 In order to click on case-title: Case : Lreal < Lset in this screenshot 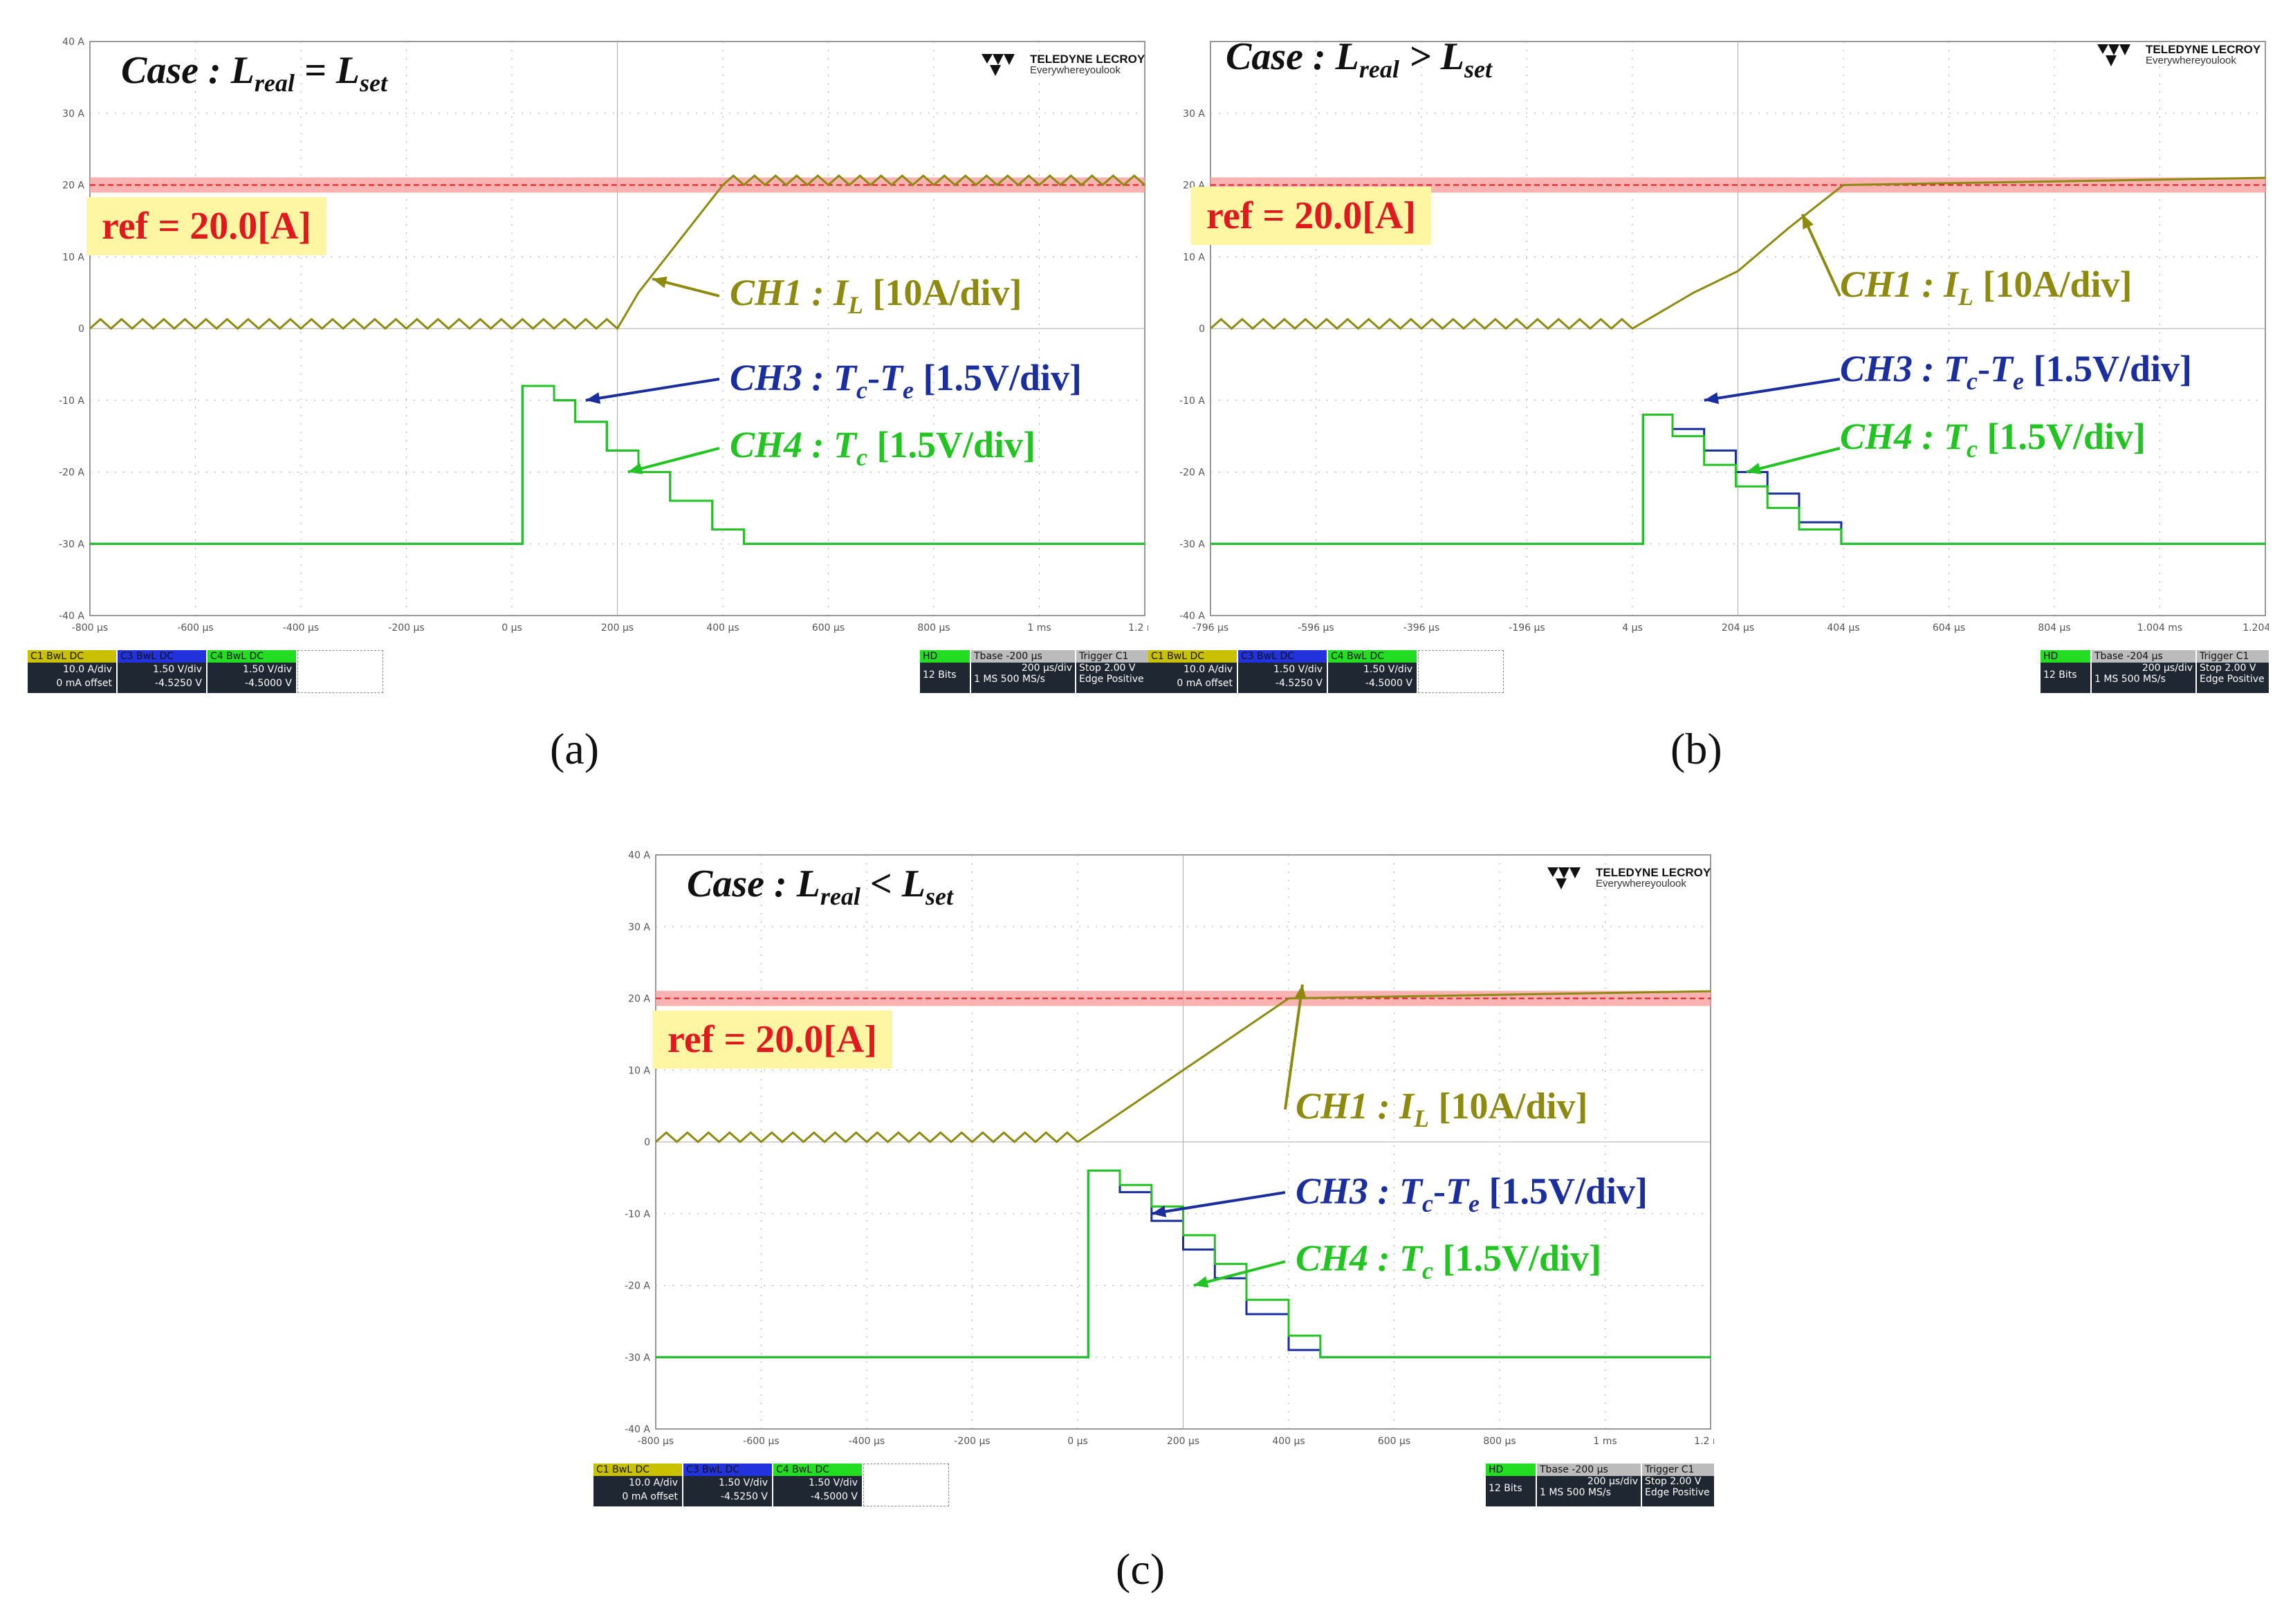, I will do `click(820, 886)`.